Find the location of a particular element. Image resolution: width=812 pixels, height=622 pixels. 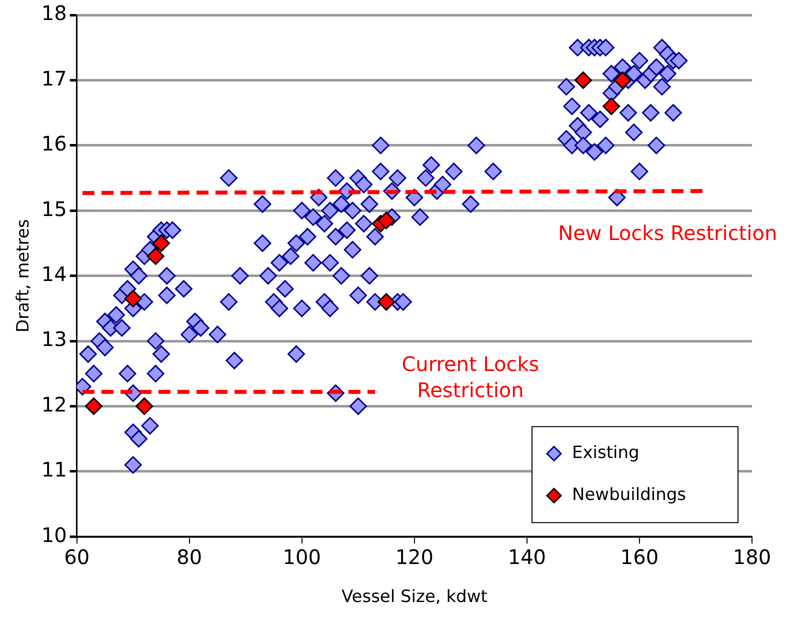

y-axis-title: Draft, metres is located at coordinates (24, 275).